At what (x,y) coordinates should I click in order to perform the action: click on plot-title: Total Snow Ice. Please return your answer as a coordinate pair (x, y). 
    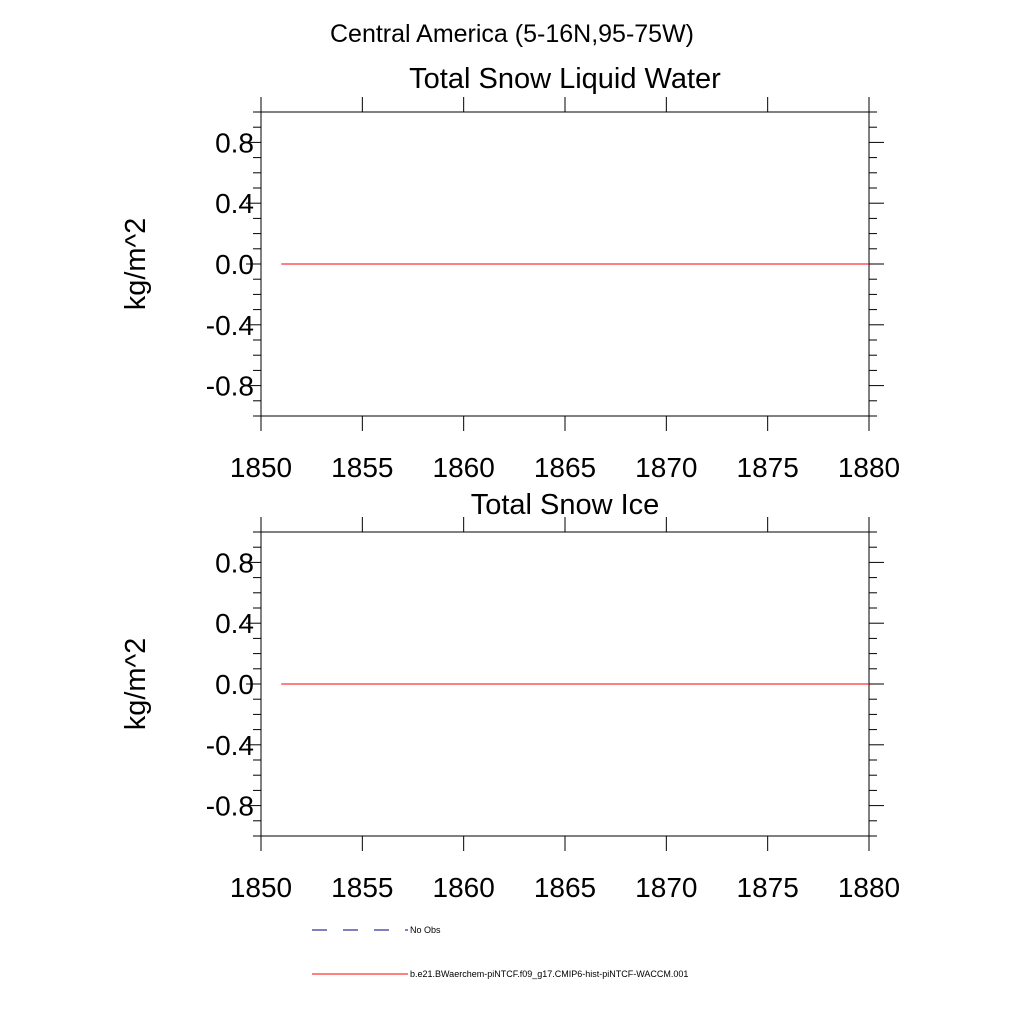
    Looking at the image, I should click on (565, 505).